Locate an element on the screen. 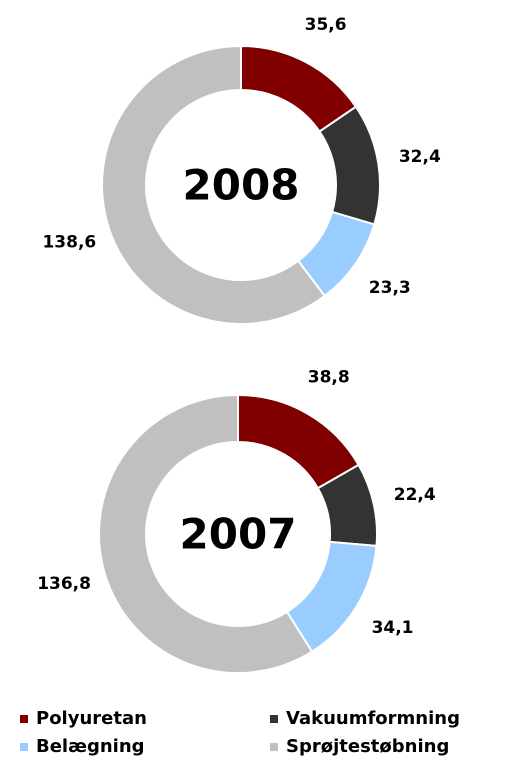  data-label: 22,4 is located at coordinates (415, 495).